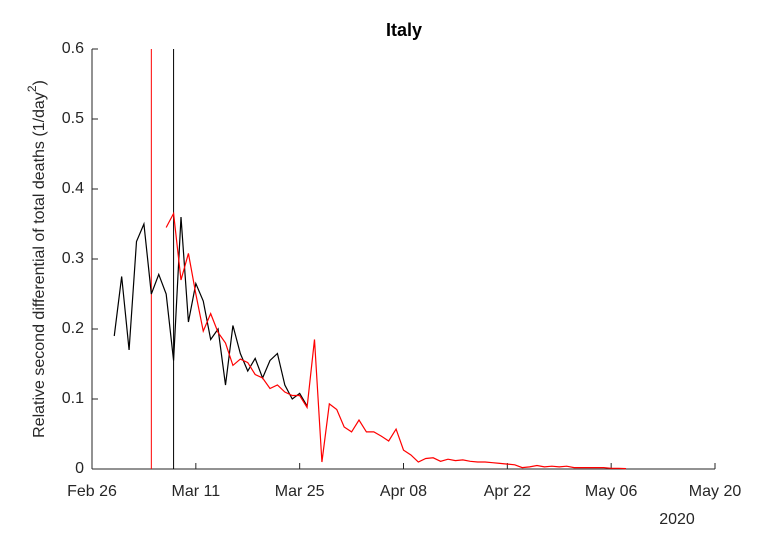 The height and width of the screenshot is (544, 763). What do you see at coordinates (73, 48) in the screenshot?
I see `y-tick-label: 0.6` at bounding box center [73, 48].